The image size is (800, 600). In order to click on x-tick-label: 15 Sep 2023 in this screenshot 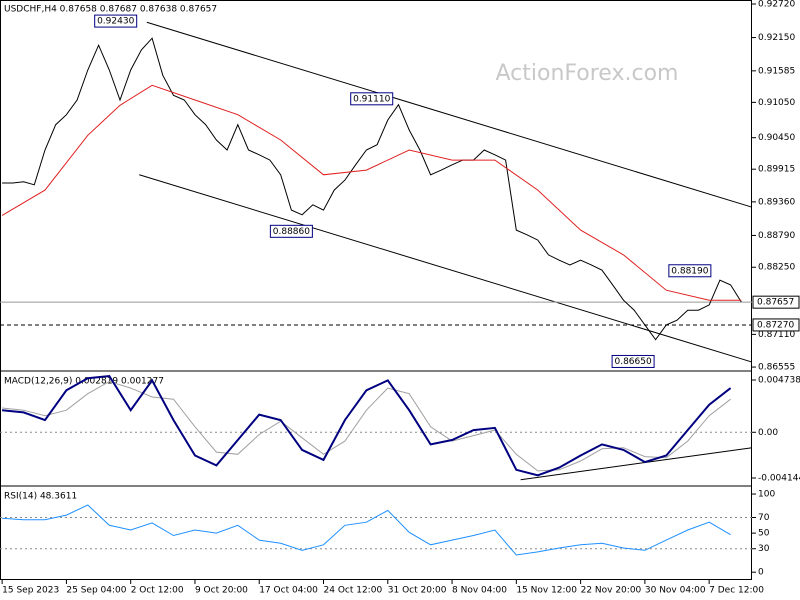, I will do `click(30, 591)`.